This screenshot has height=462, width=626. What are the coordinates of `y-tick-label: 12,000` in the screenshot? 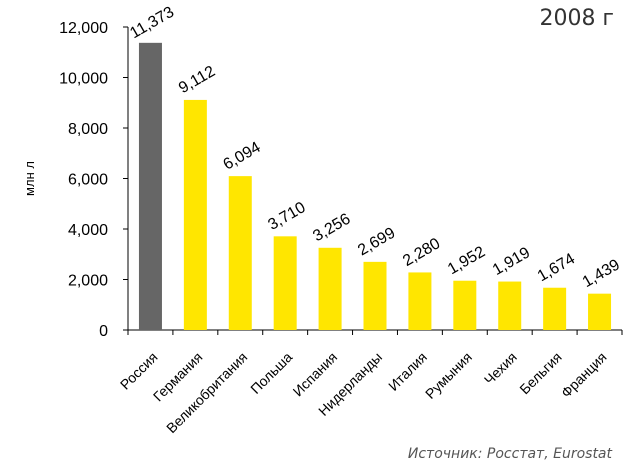 It's located at (83, 28).